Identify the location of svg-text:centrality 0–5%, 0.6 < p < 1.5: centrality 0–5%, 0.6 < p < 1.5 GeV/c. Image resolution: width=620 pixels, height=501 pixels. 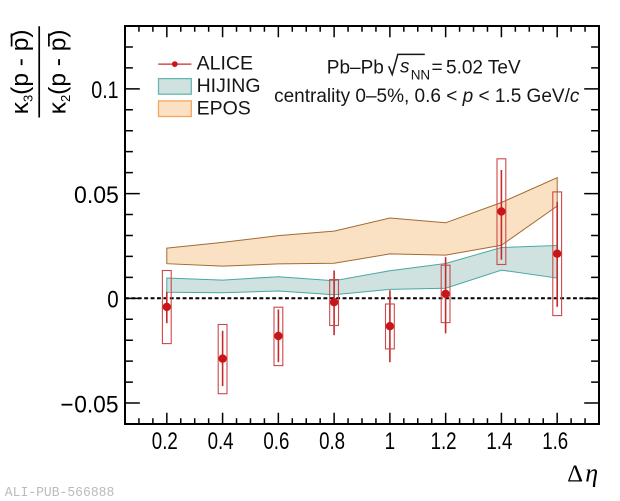
(427, 96).